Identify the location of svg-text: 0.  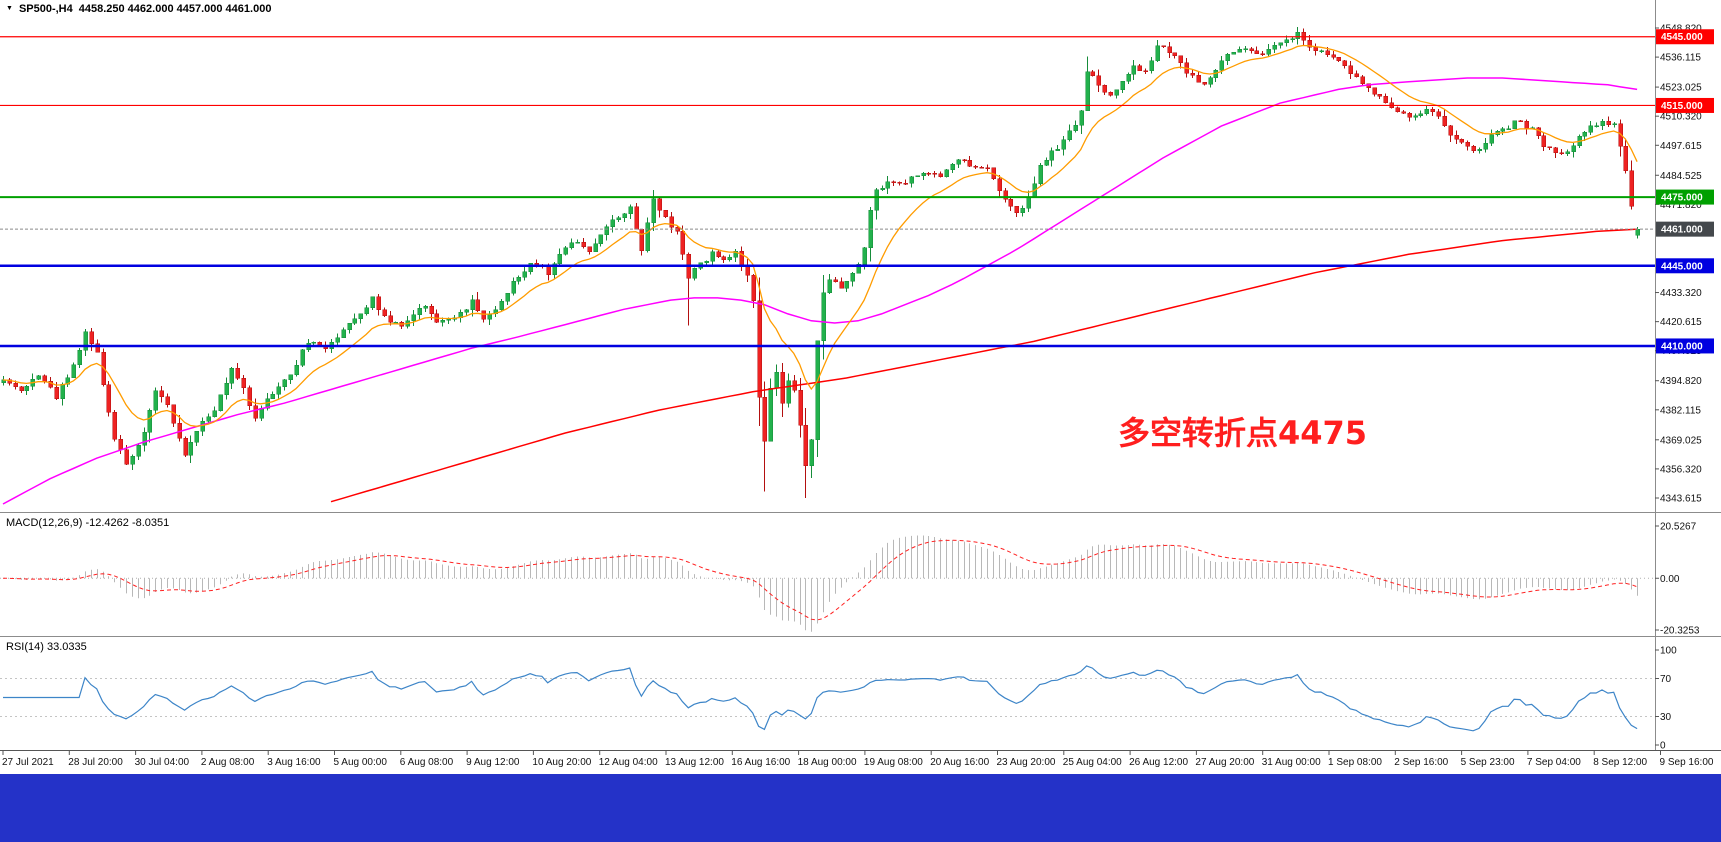
(1663, 746).